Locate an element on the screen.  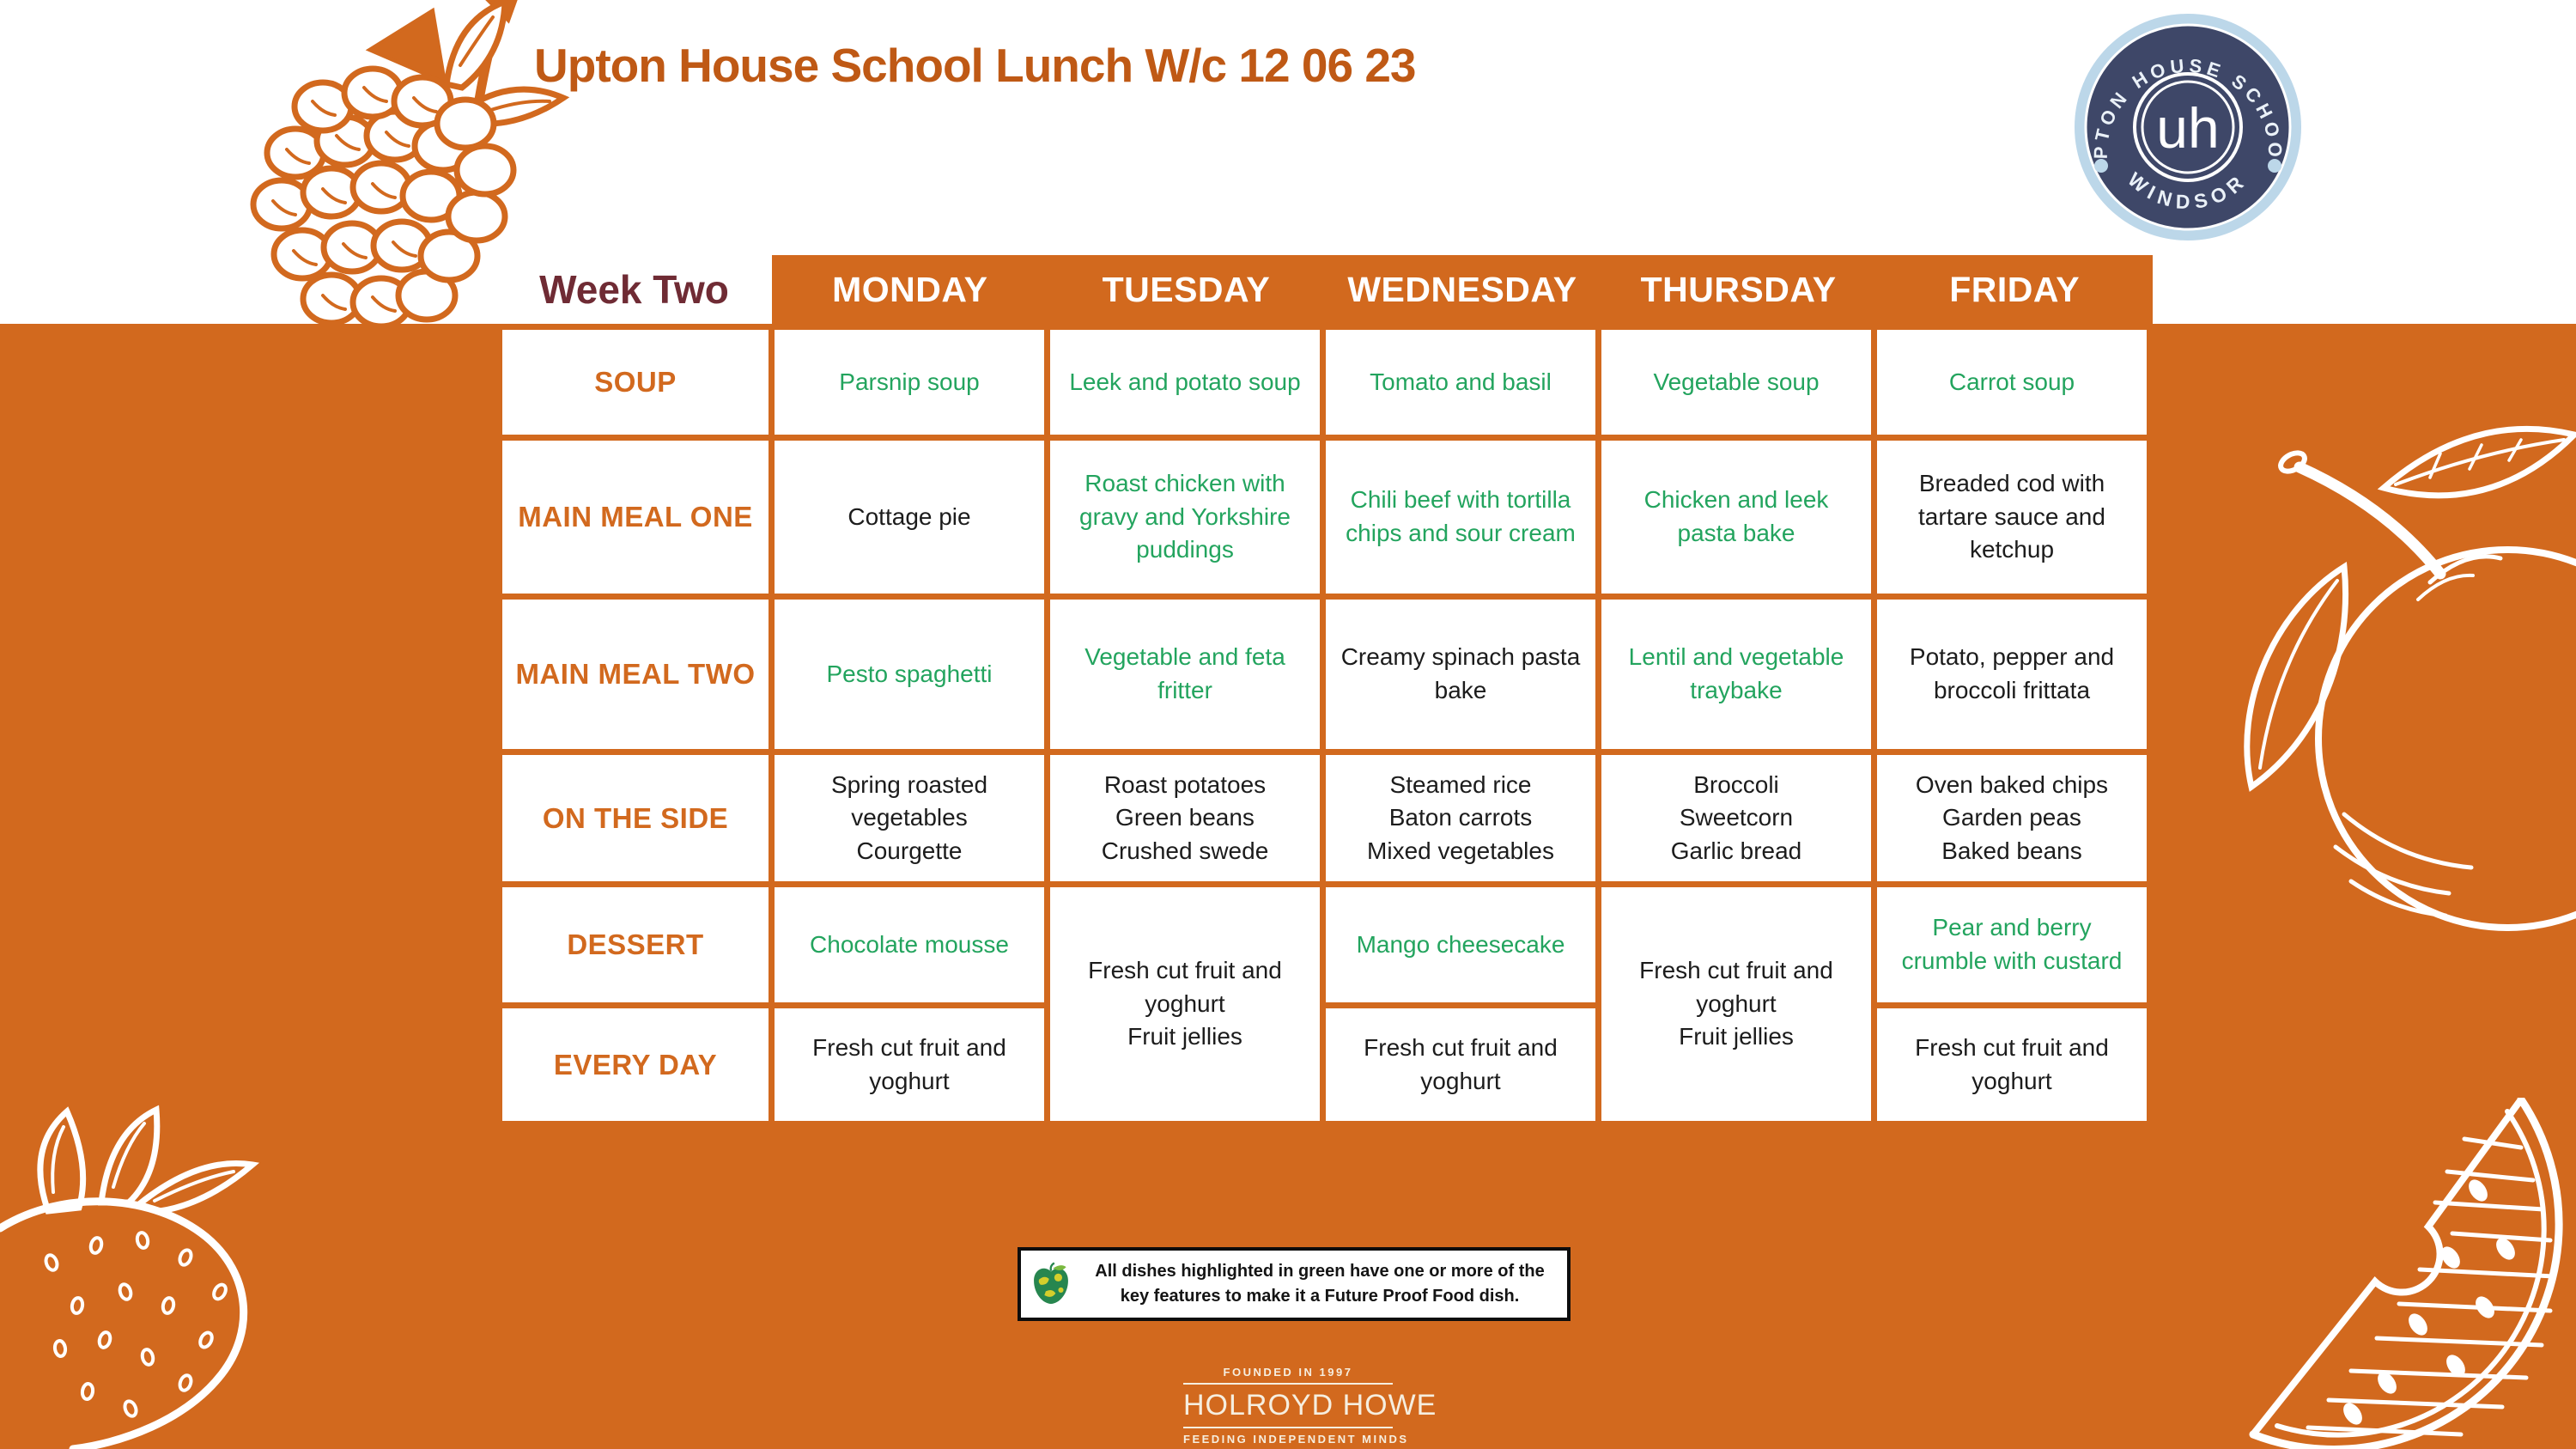
cell-dessert-wednesday: Mango cheesecake is located at coordinates (1460, 944).